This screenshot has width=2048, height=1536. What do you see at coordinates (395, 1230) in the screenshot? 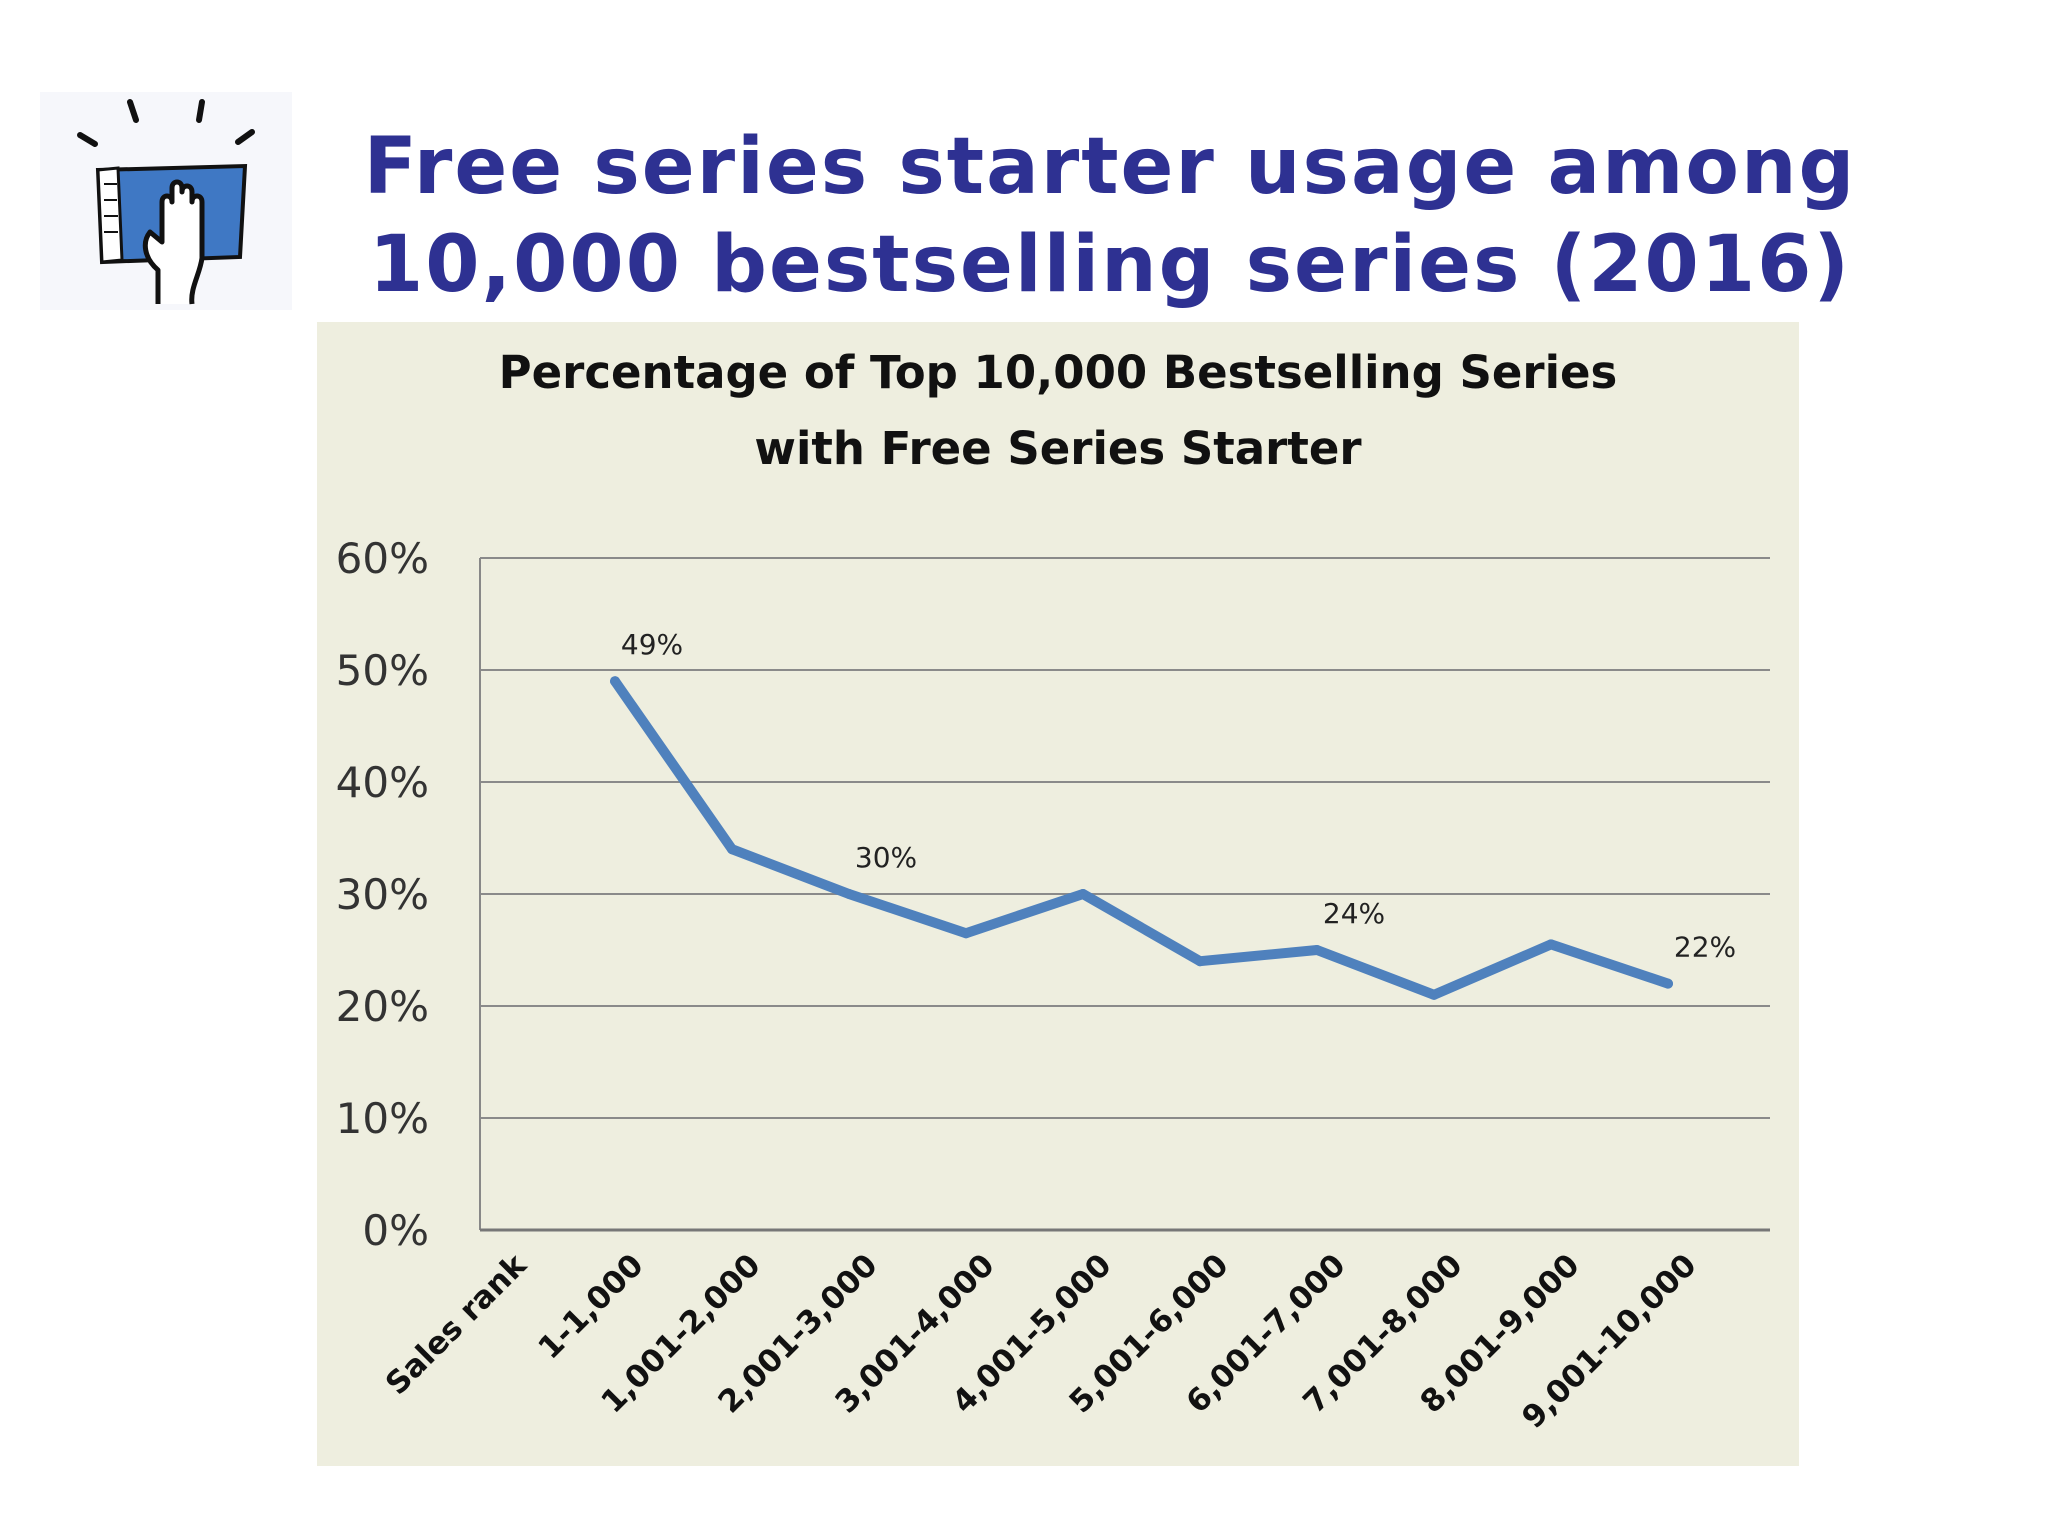
I see `y-tick-label: 0%` at bounding box center [395, 1230].